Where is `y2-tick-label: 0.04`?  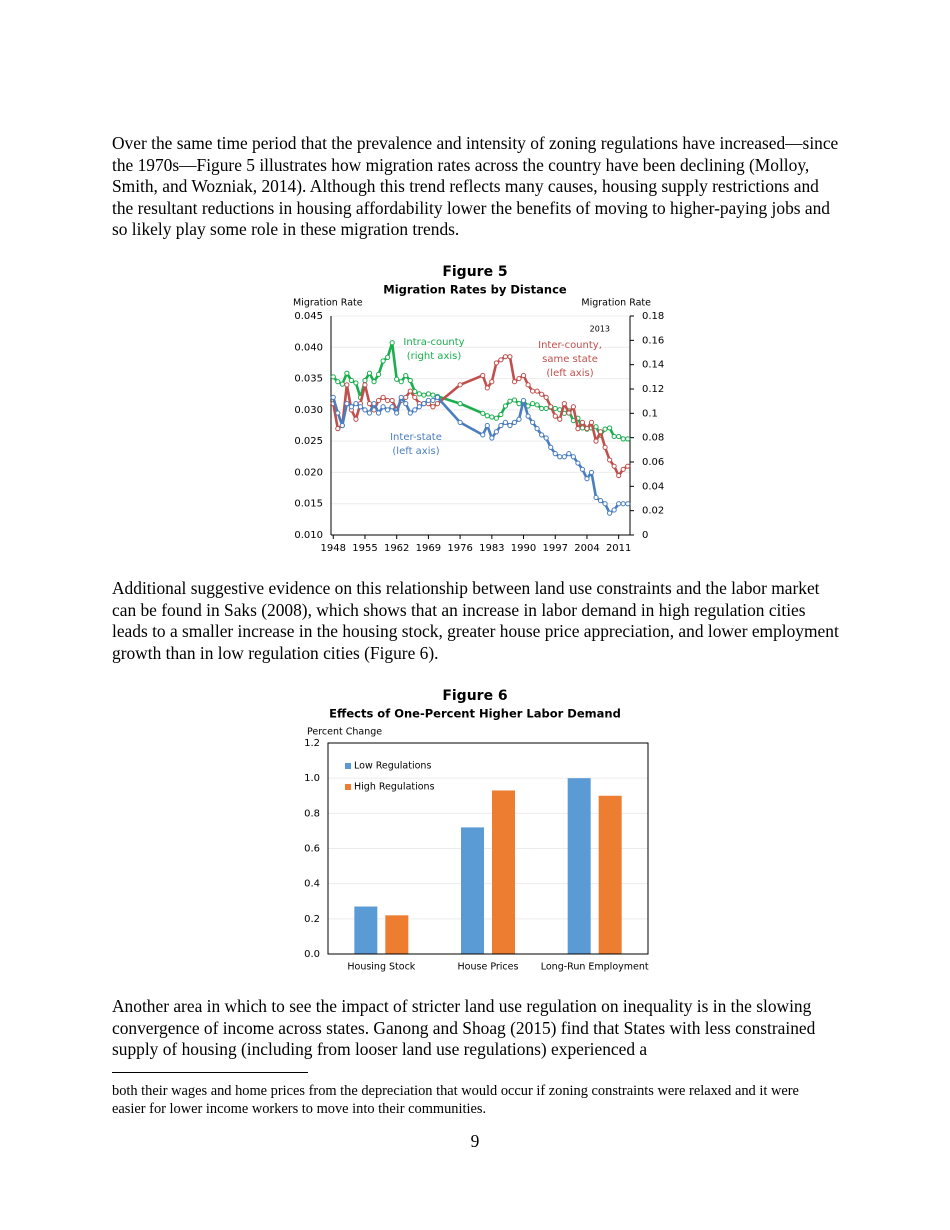
y2-tick-label: 0.04 is located at coordinates (653, 486).